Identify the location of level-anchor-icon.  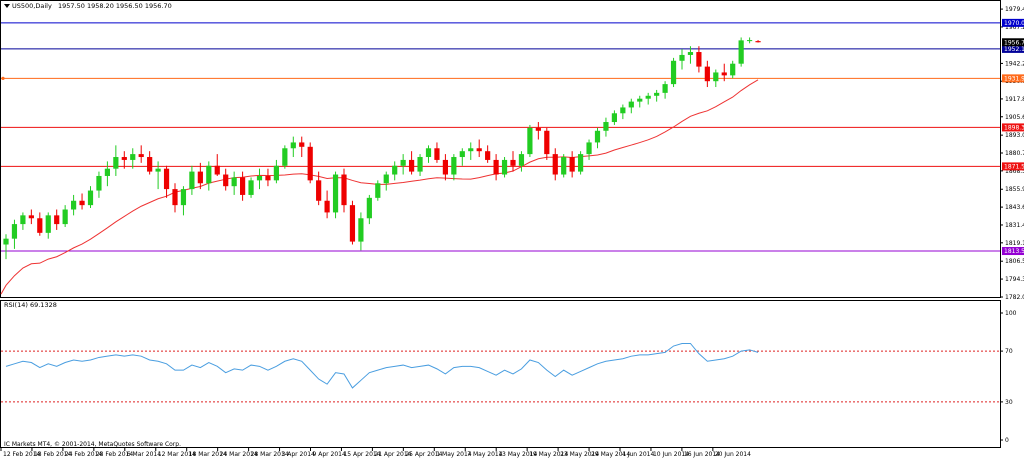
(3, 78).